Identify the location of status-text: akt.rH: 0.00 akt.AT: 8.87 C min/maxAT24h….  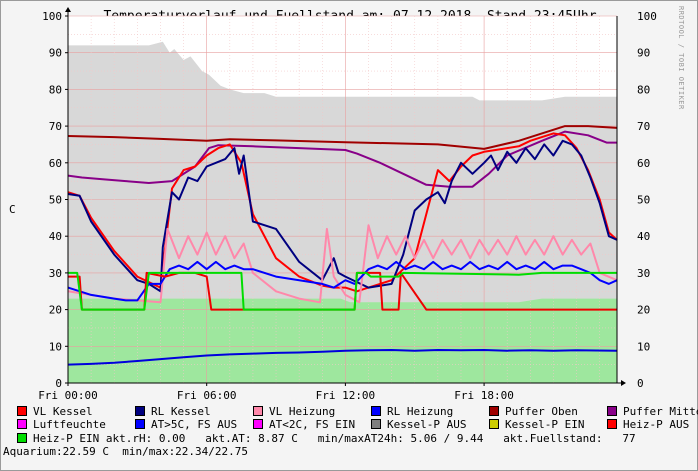
(370, 438).